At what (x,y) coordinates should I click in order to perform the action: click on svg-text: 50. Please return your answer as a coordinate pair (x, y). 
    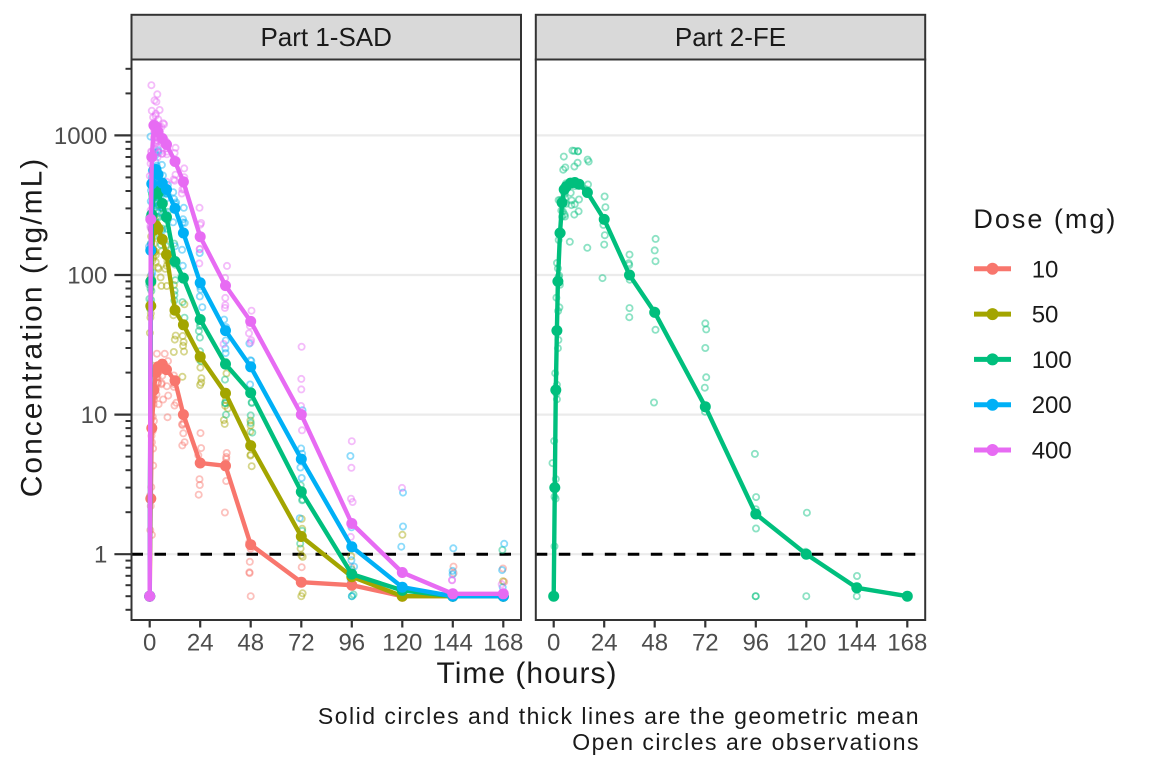
    Looking at the image, I should click on (1045, 315).